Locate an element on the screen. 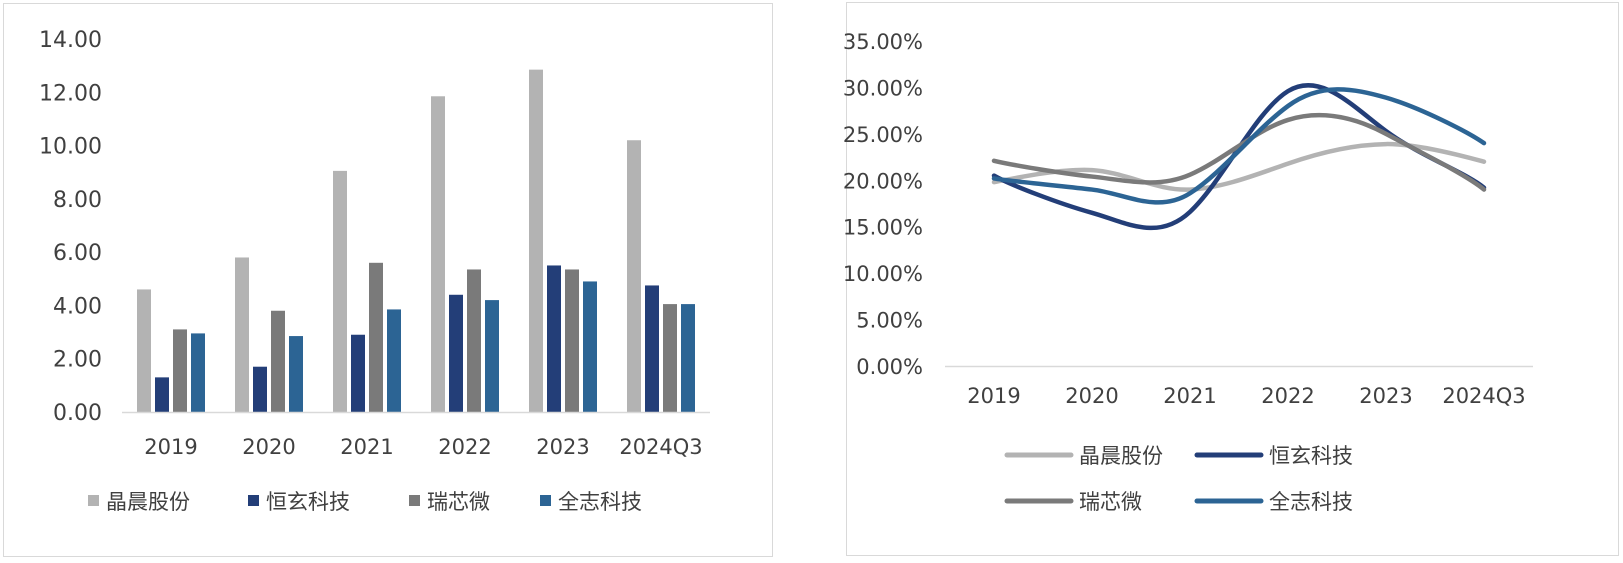  y-tick-label: 25.00% is located at coordinates (883, 135).